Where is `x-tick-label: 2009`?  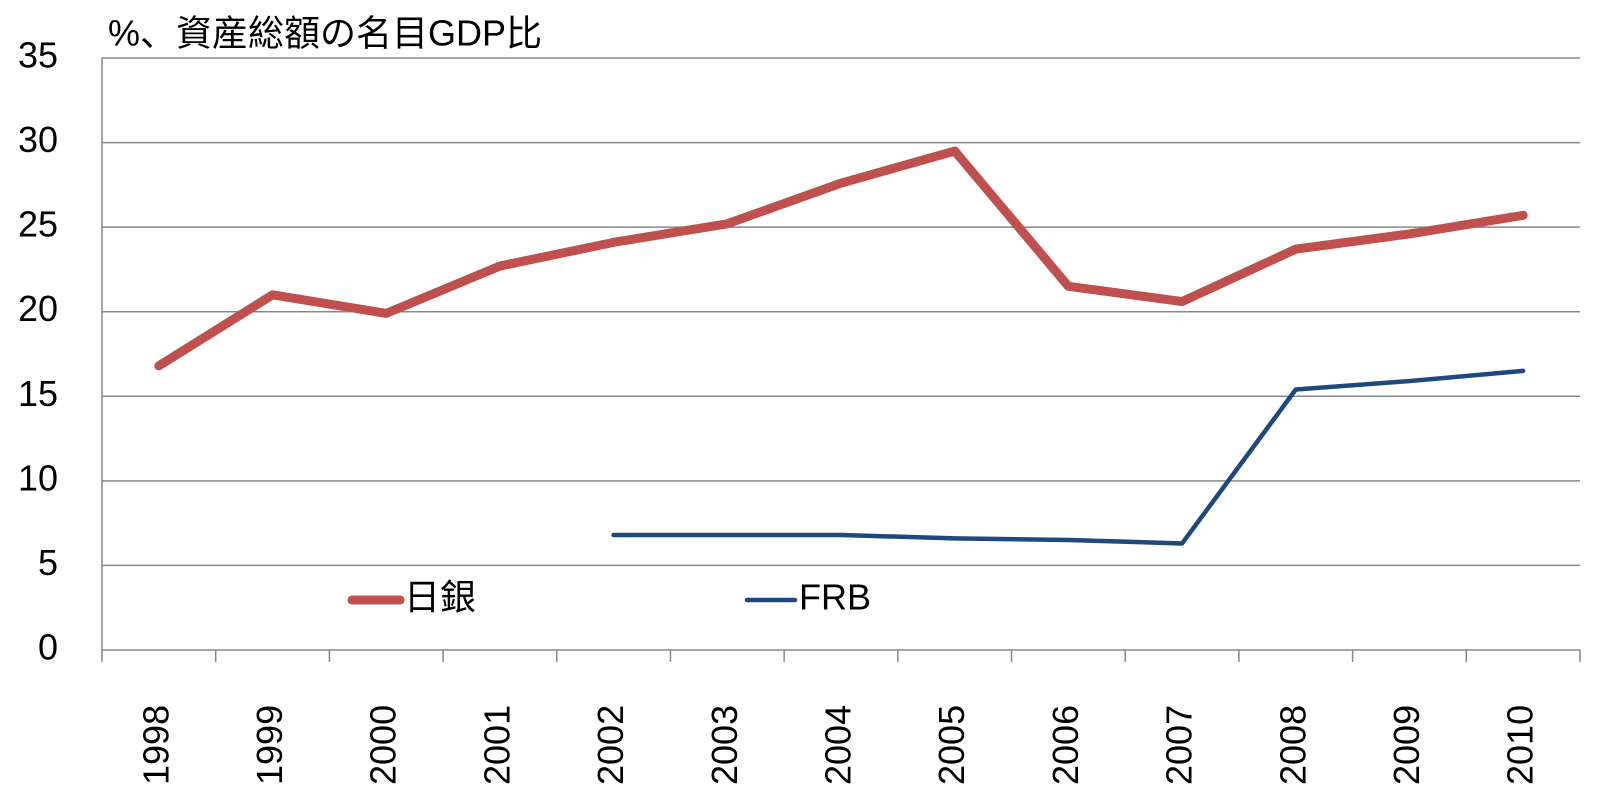
x-tick-label: 2009 is located at coordinates (1406, 745).